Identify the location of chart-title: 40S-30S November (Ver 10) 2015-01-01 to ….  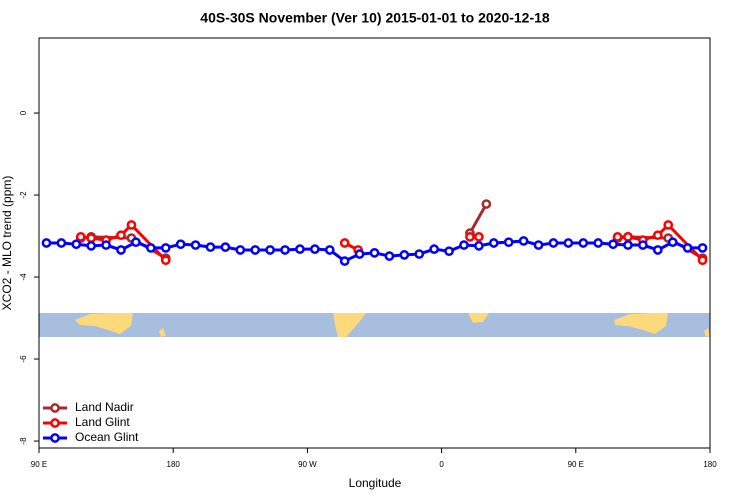
(375, 18).